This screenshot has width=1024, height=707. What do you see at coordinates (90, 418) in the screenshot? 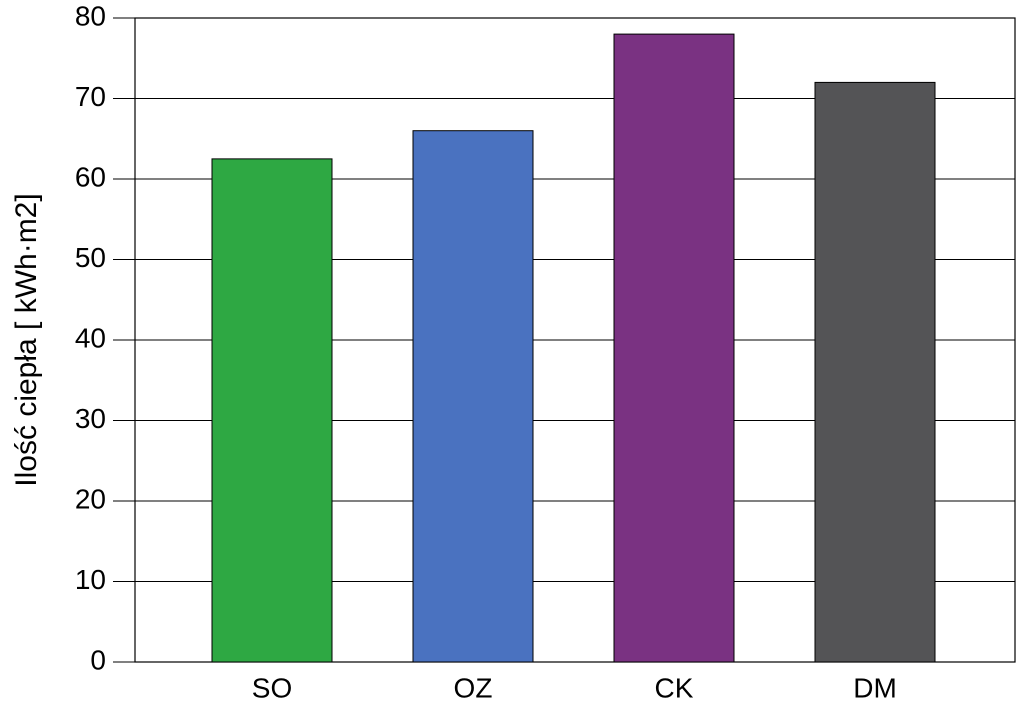
I see `y-tick-label: 30` at bounding box center [90, 418].